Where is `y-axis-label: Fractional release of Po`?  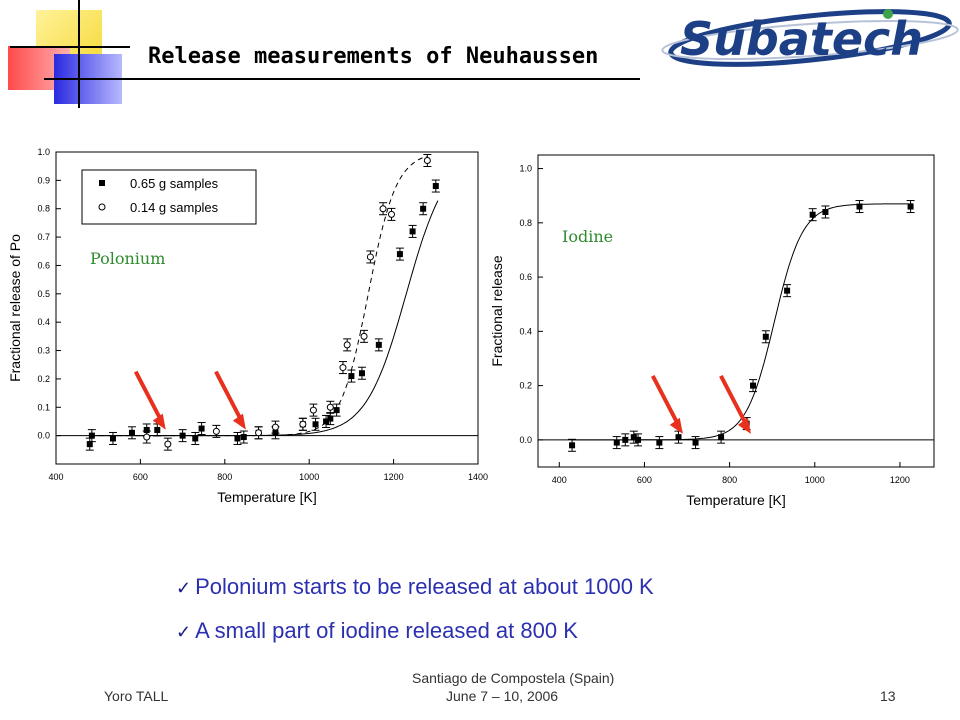 y-axis-label: Fractional release of Po is located at coordinates (15, 308).